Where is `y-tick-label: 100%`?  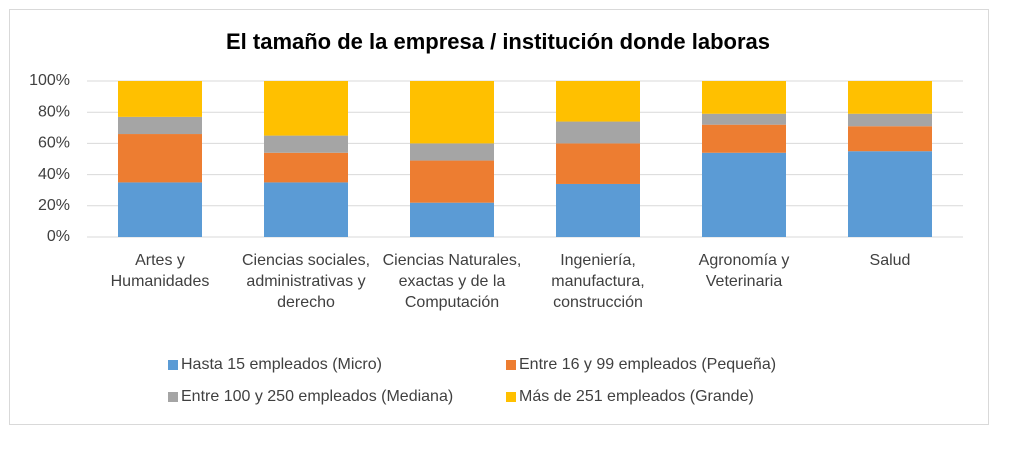 y-tick-label: 100% is located at coordinates (49, 80).